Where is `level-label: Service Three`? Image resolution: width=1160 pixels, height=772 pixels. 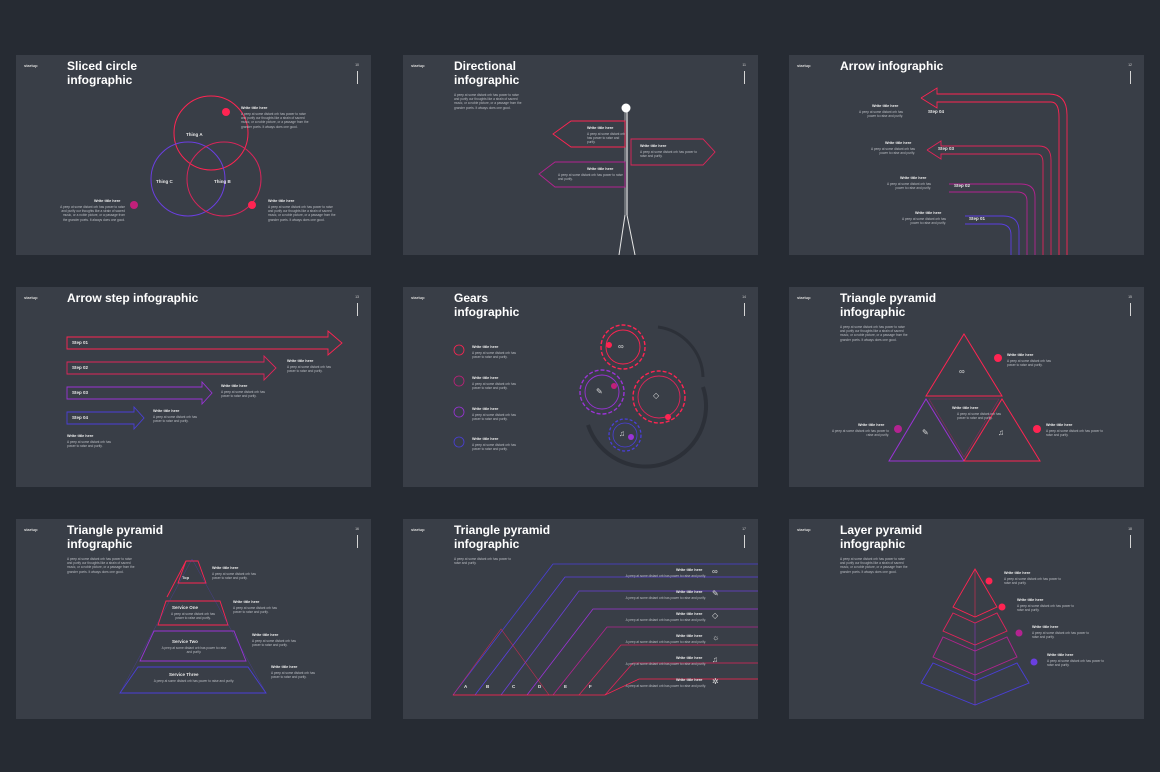
level-label: Service Three is located at coordinates (184, 674).